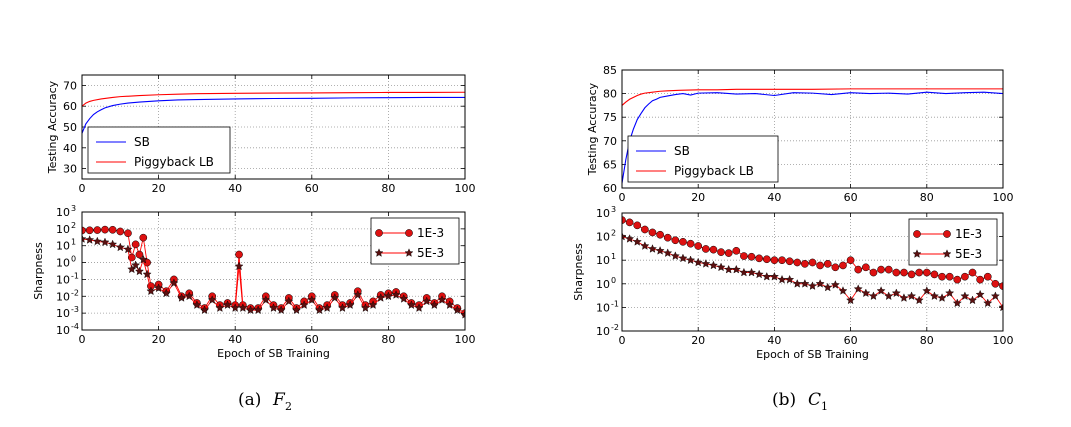  What do you see at coordinates (613, 233) in the screenshot?
I see `y-tick-exponent: 2` at bounding box center [613, 233].